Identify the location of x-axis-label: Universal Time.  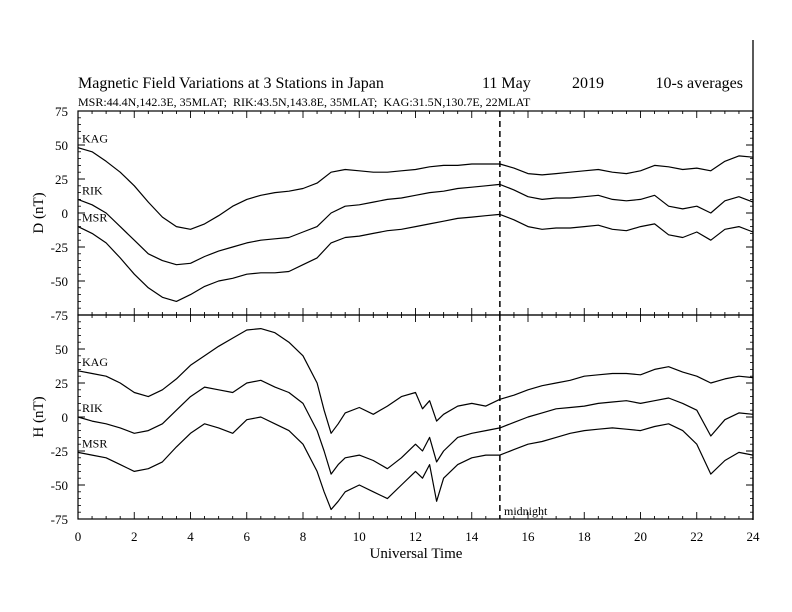
(416, 554).